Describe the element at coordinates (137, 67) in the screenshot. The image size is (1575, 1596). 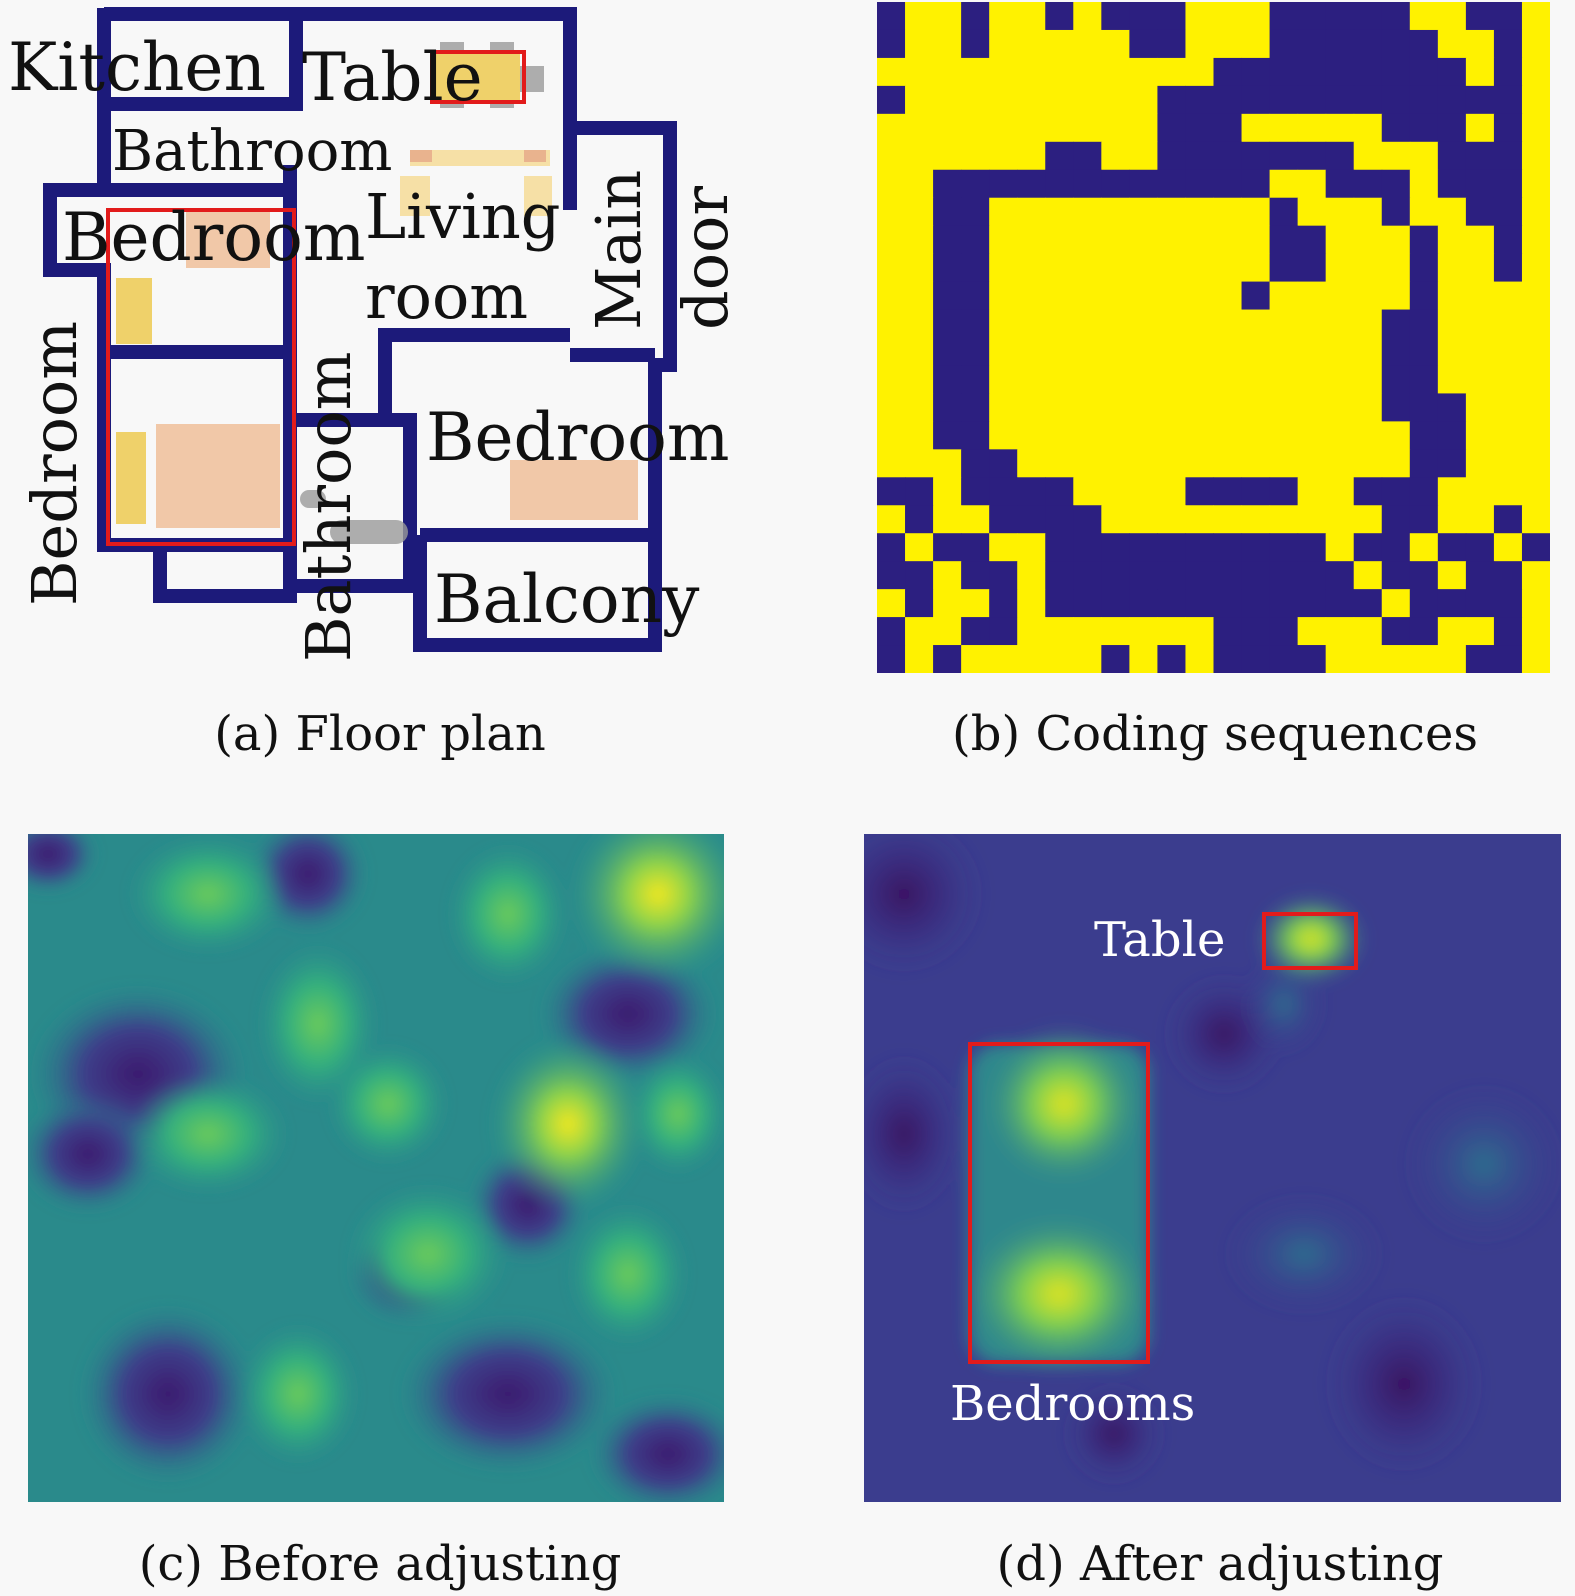
I see `label-kitchen: Kitchen` at that location.